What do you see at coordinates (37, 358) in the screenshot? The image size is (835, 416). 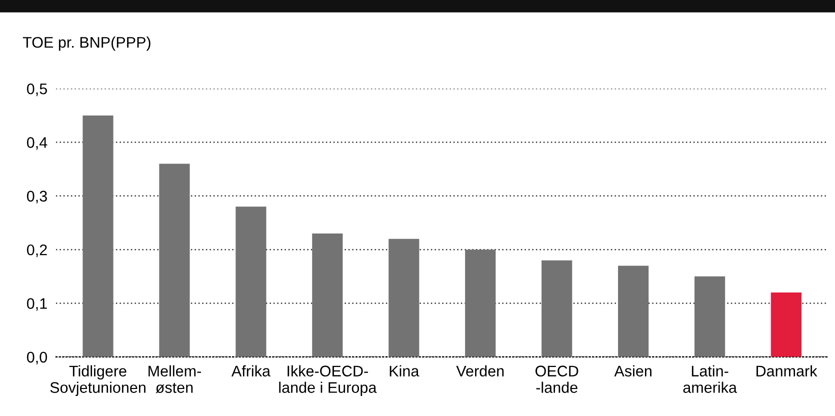 I see `y-tick-label: 0,0` at bounding box center [37, 358].